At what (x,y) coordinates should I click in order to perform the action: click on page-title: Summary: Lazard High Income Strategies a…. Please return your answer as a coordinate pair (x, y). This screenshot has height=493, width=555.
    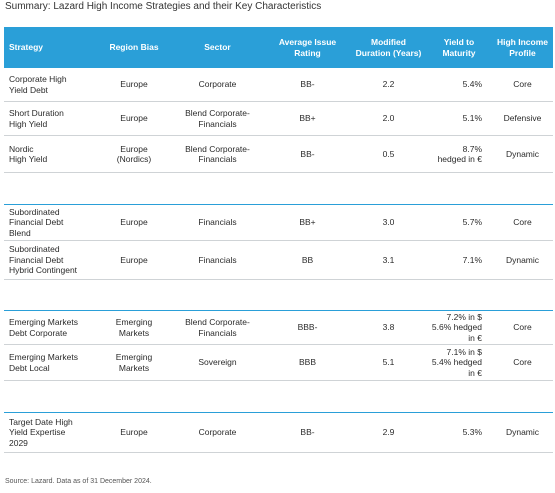
    Looking at the image, I should click on (163, 6).